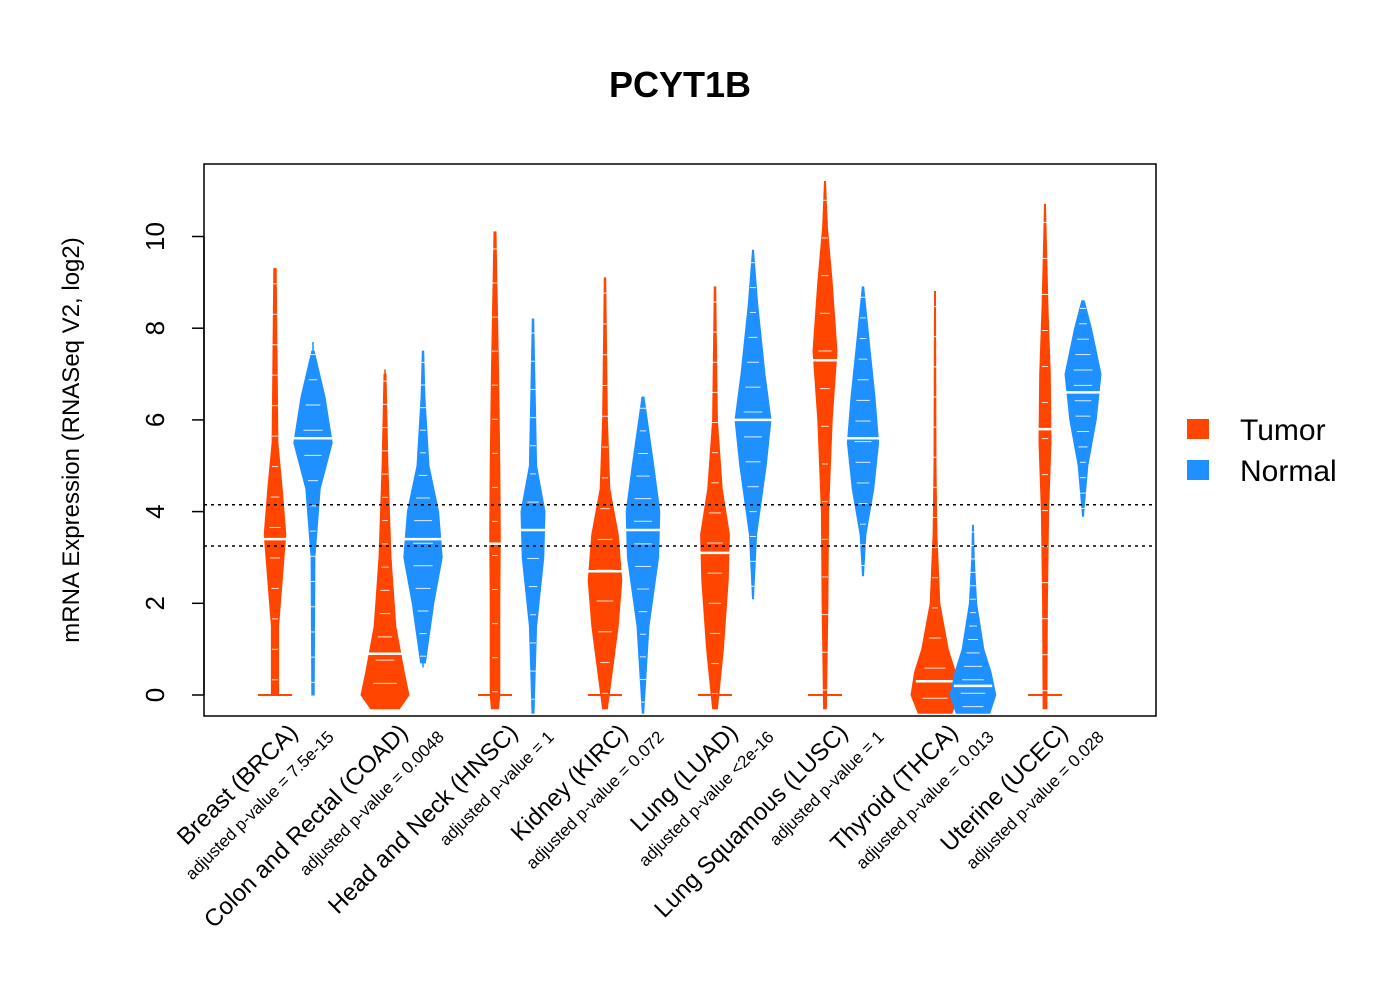 This screenshot has width=1400, height=1000. I want to click on bean-tumor-thyroid-thca-density, so click(935, 502).